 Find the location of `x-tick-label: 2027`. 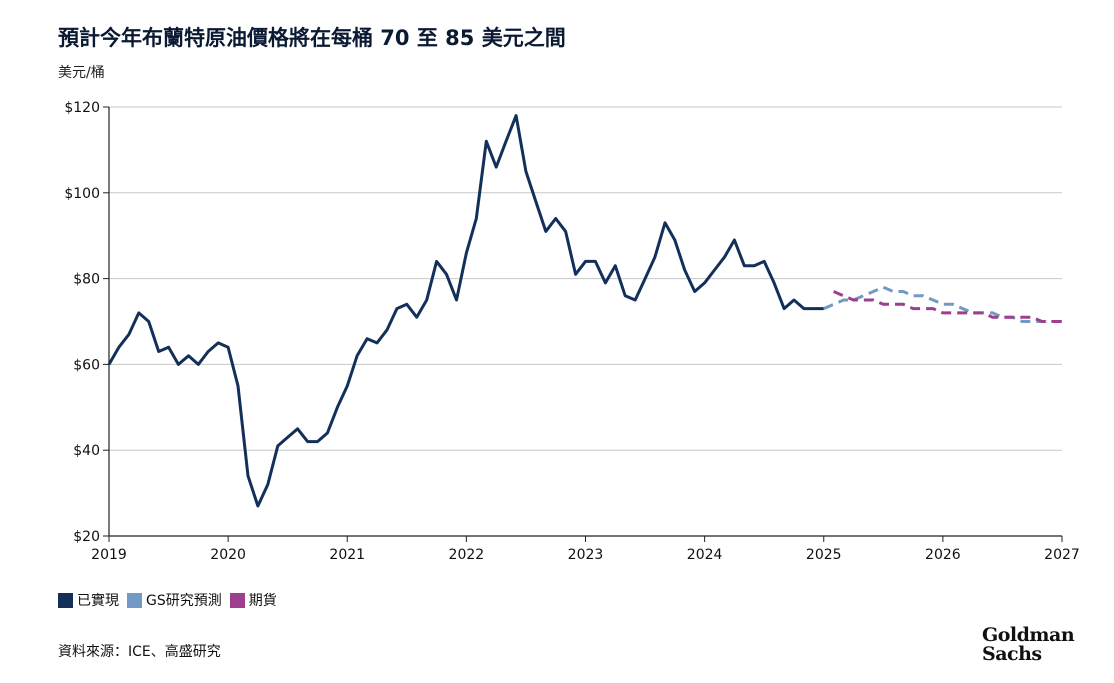

x-tick-label: 2027 is located at coordinates (1062, 555).